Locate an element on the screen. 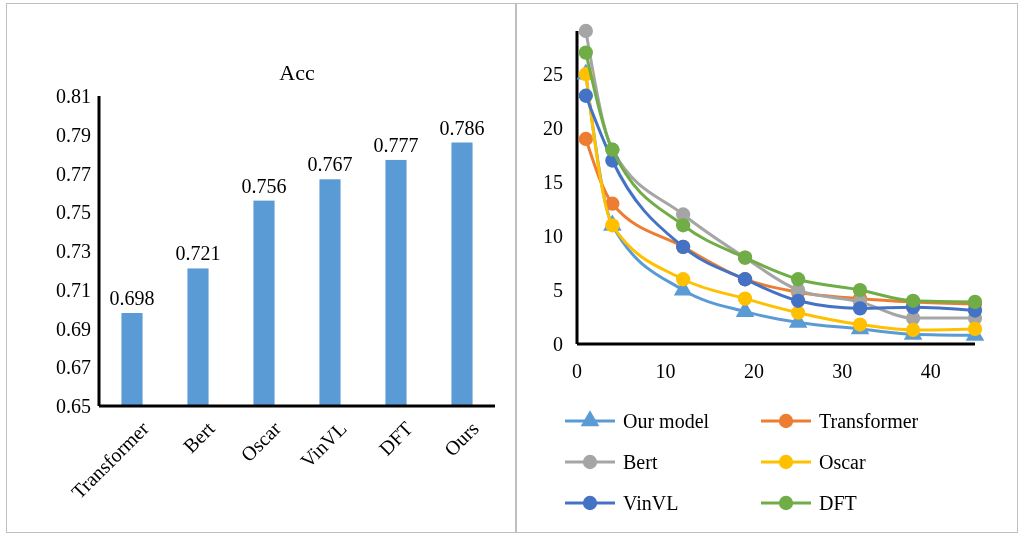 This screenshot has height=536, width=1018. y-tick-label: 0.69 is located at coordinates (73, 328).